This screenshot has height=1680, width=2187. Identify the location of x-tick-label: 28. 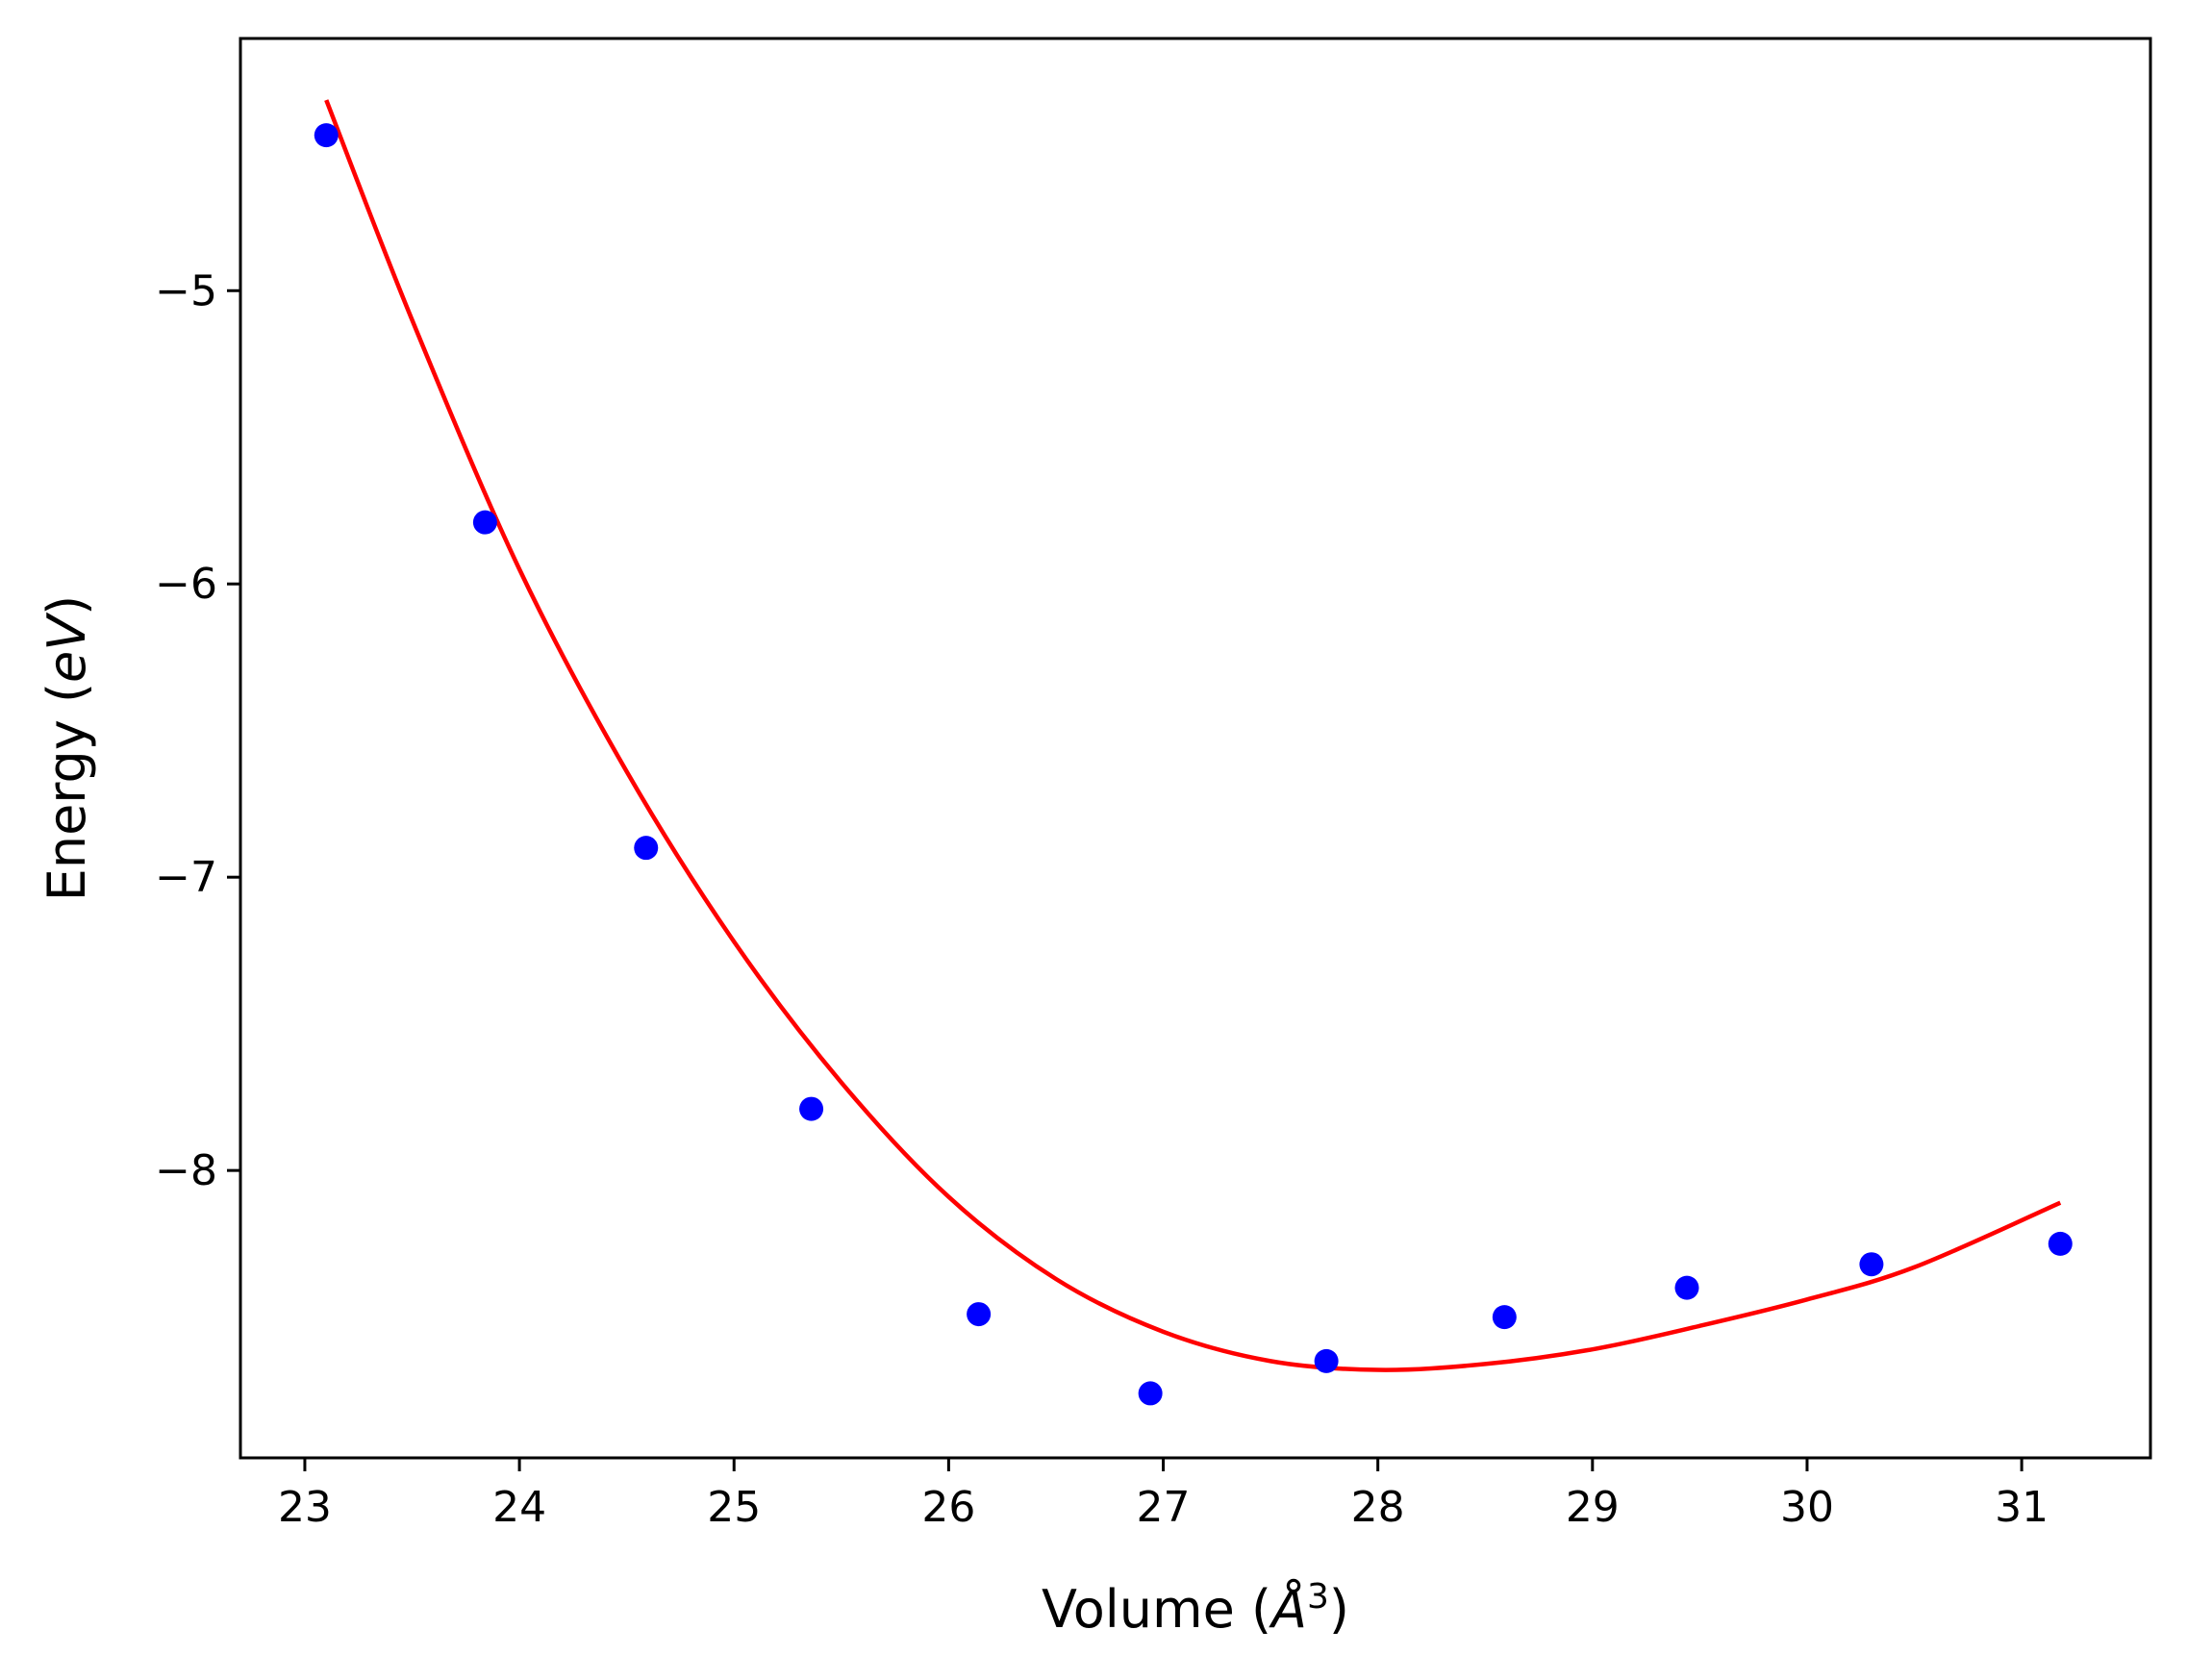
(1378, 1507).